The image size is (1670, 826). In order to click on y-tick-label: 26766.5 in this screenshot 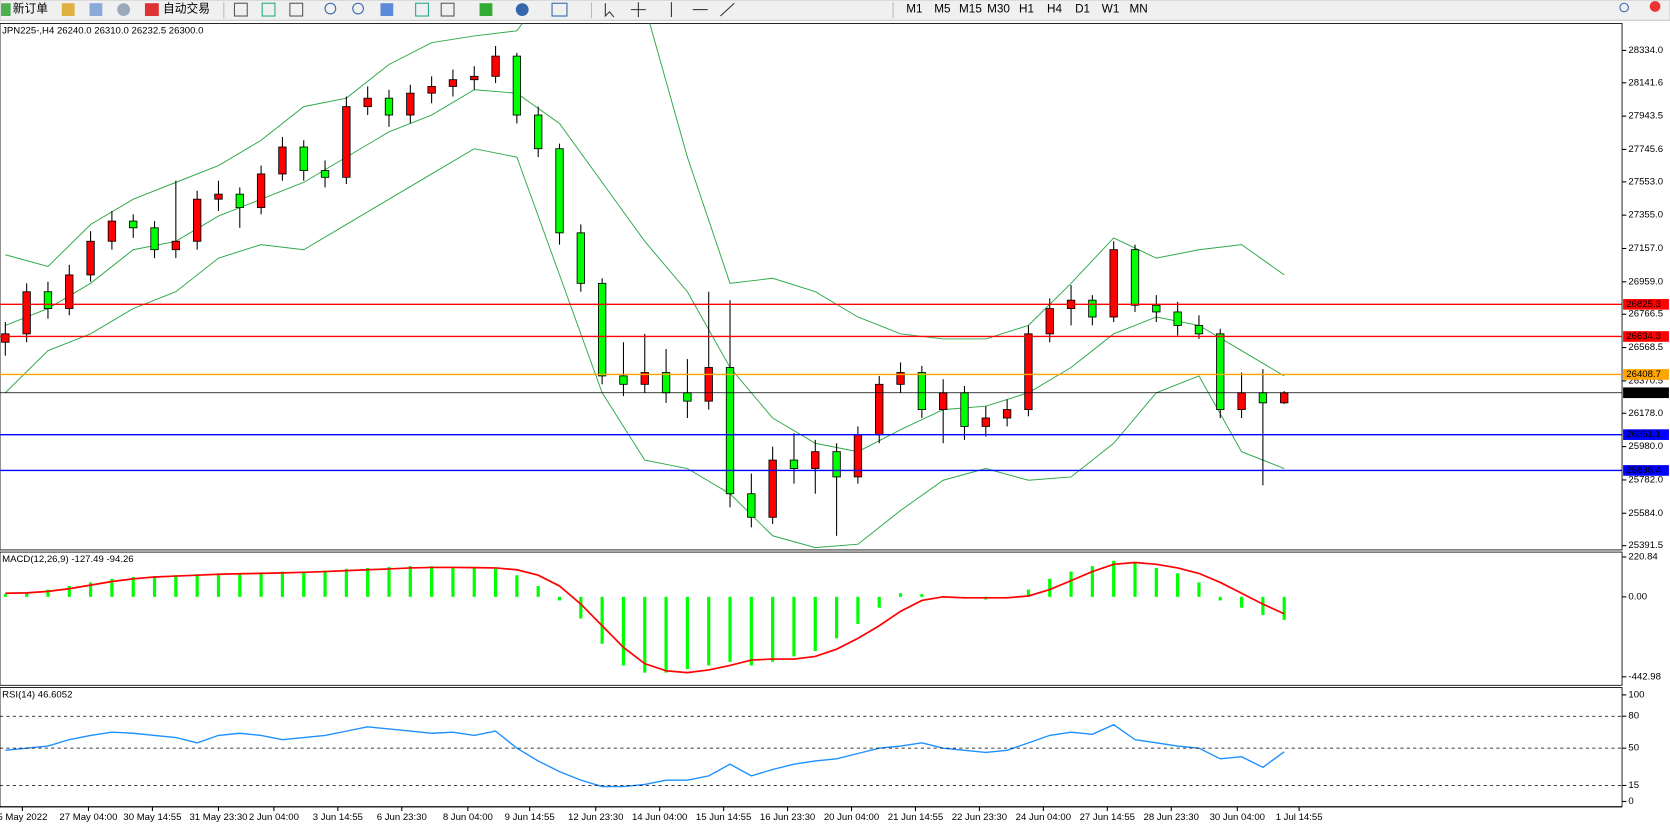, I will do `click(1645, 314)`.